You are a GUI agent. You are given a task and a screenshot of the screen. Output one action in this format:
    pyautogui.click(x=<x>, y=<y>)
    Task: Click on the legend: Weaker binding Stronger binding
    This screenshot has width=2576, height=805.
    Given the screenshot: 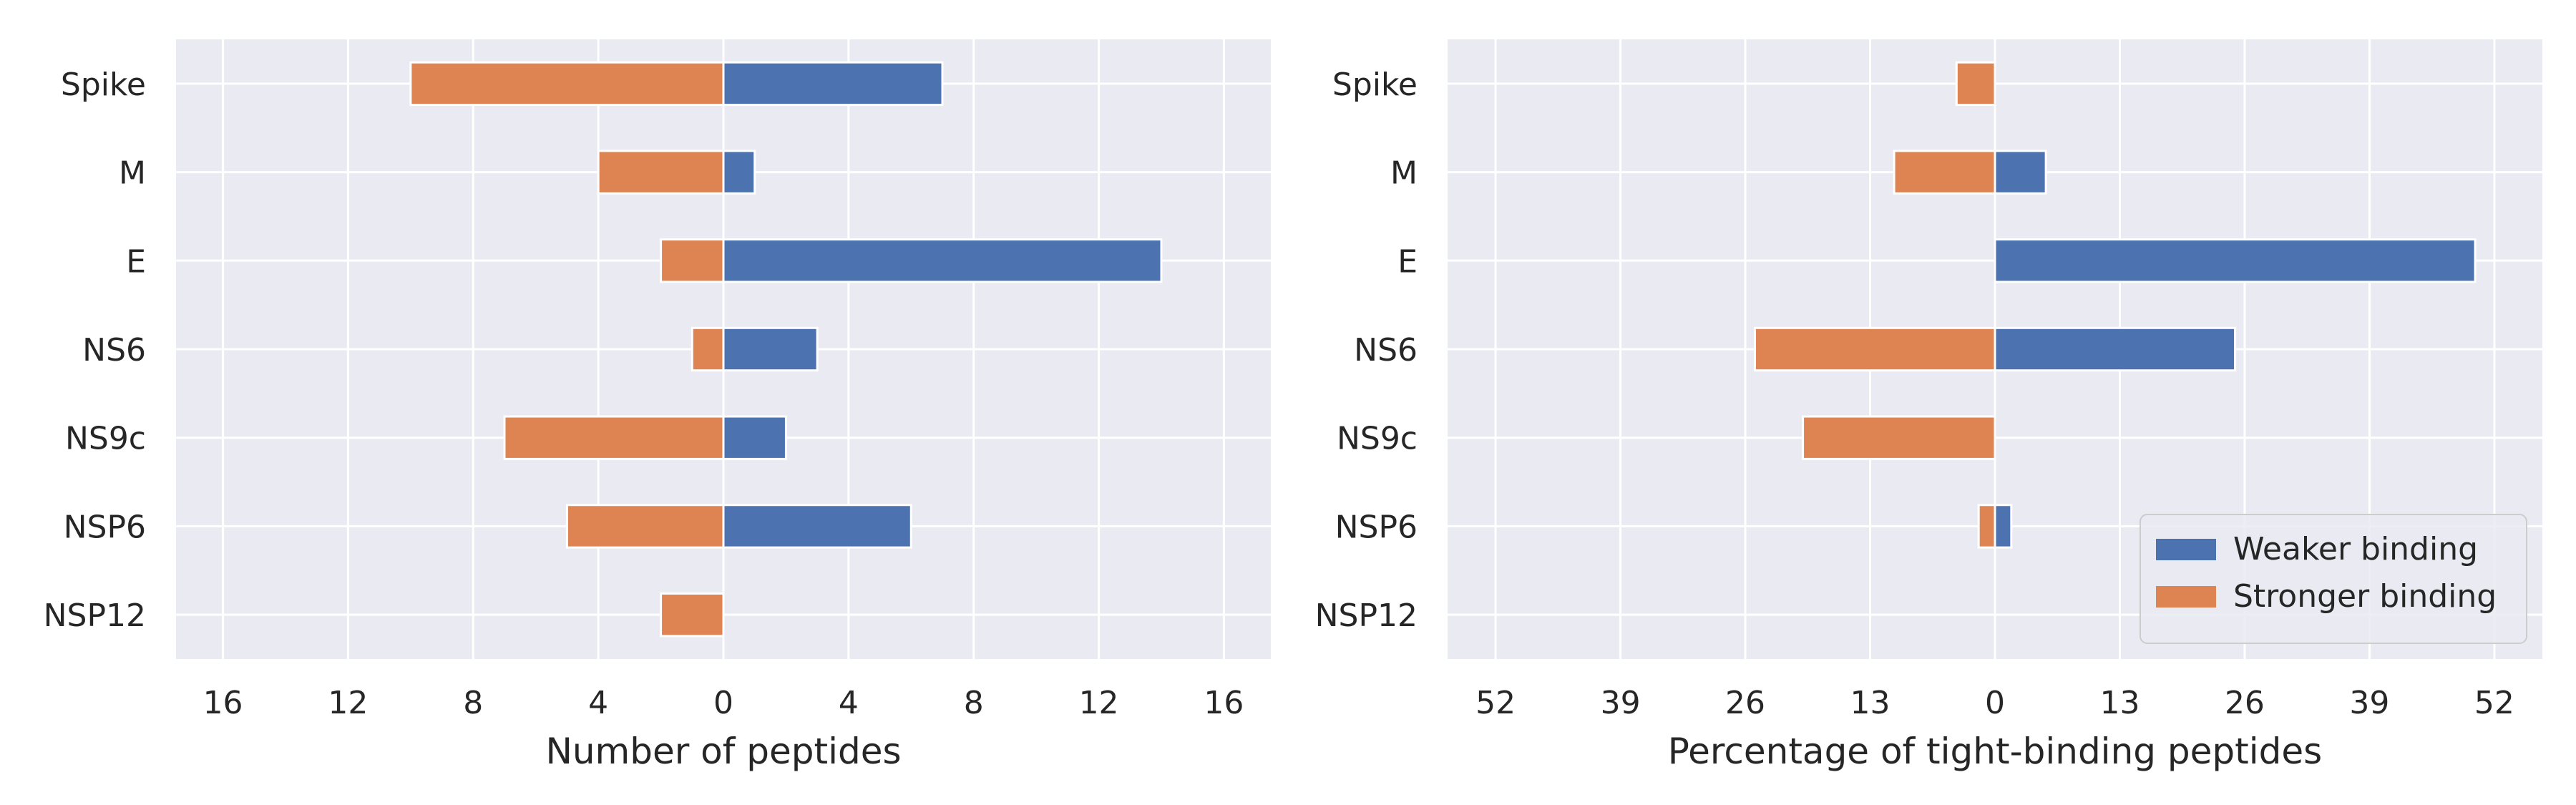 What is the action you would take?
    pyautogui.click(x=2333, y=579)
    